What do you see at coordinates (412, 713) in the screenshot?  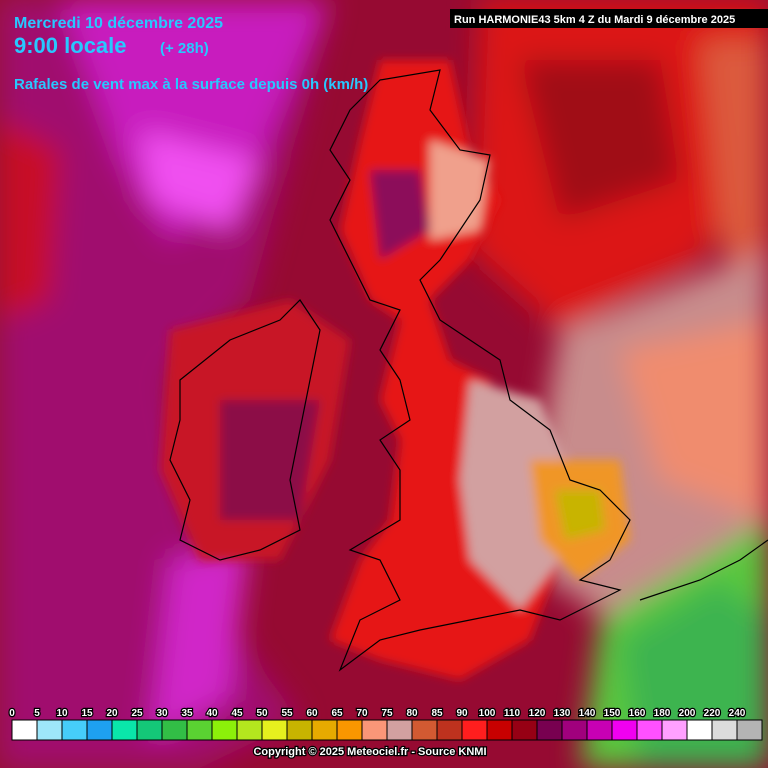 I see `legend-label: 80` at bounding box center [412, 713].